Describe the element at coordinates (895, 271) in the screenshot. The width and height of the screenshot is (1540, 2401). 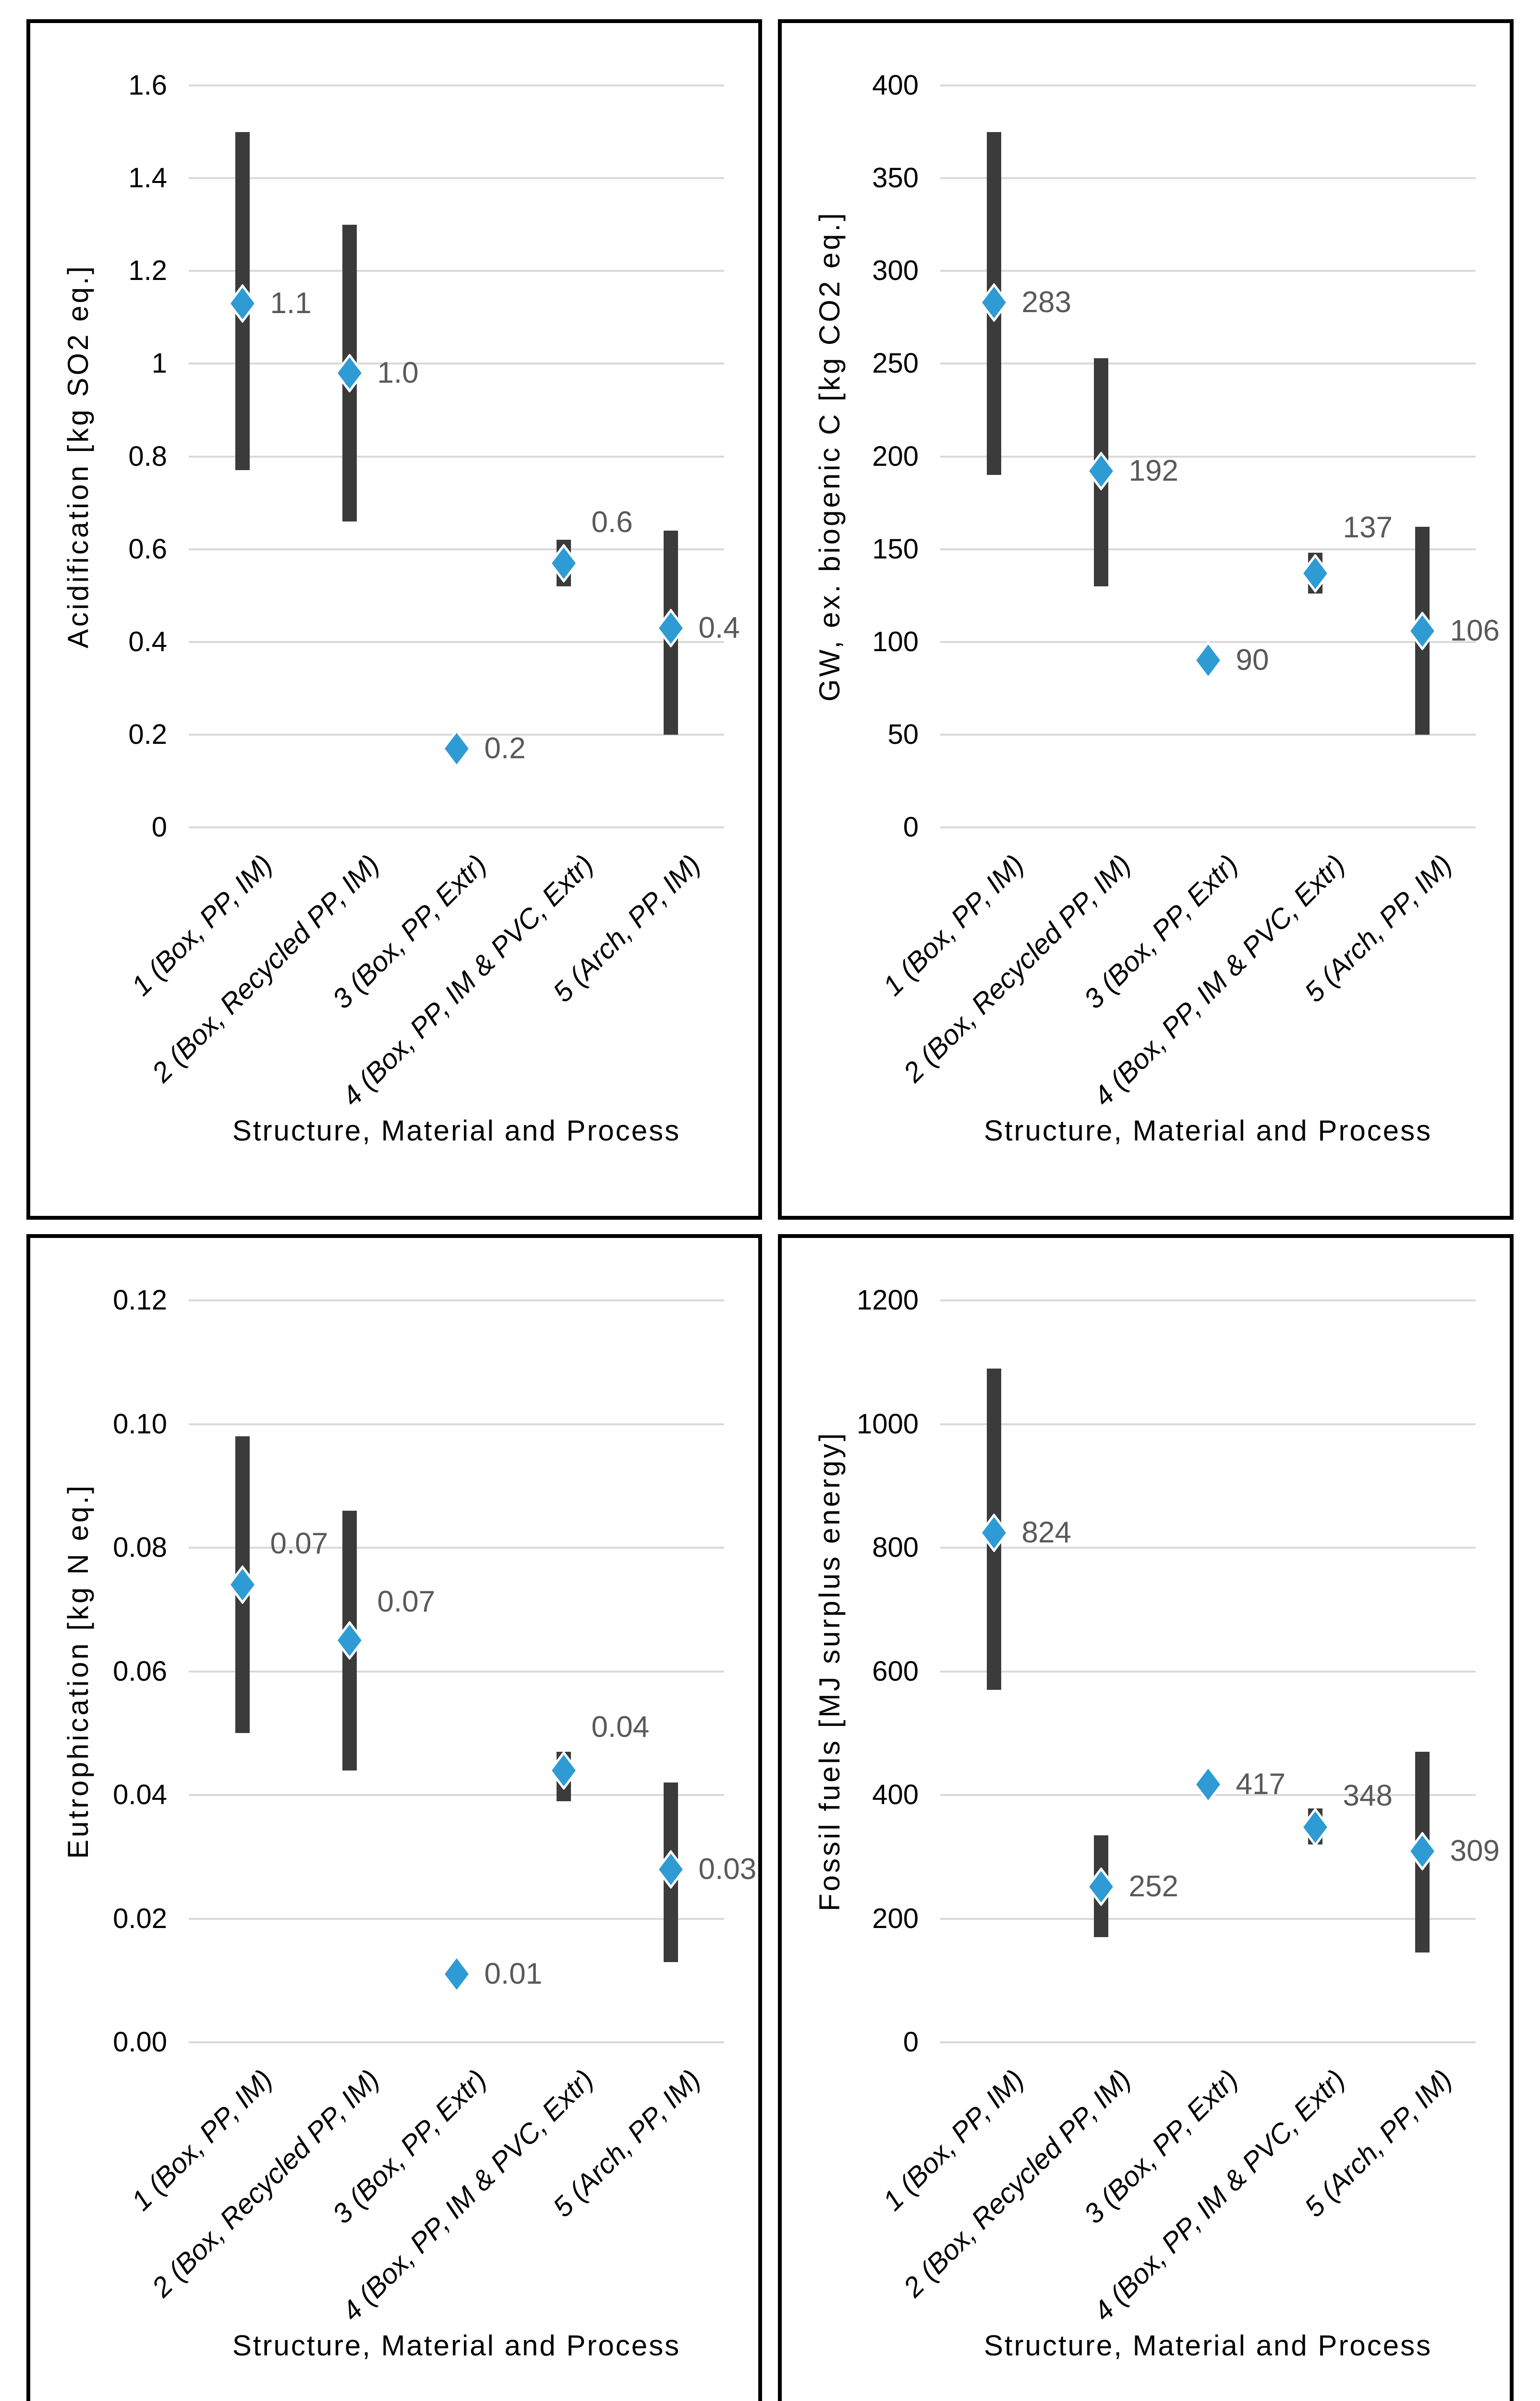
I see `y-tick-label: 300` at that location.